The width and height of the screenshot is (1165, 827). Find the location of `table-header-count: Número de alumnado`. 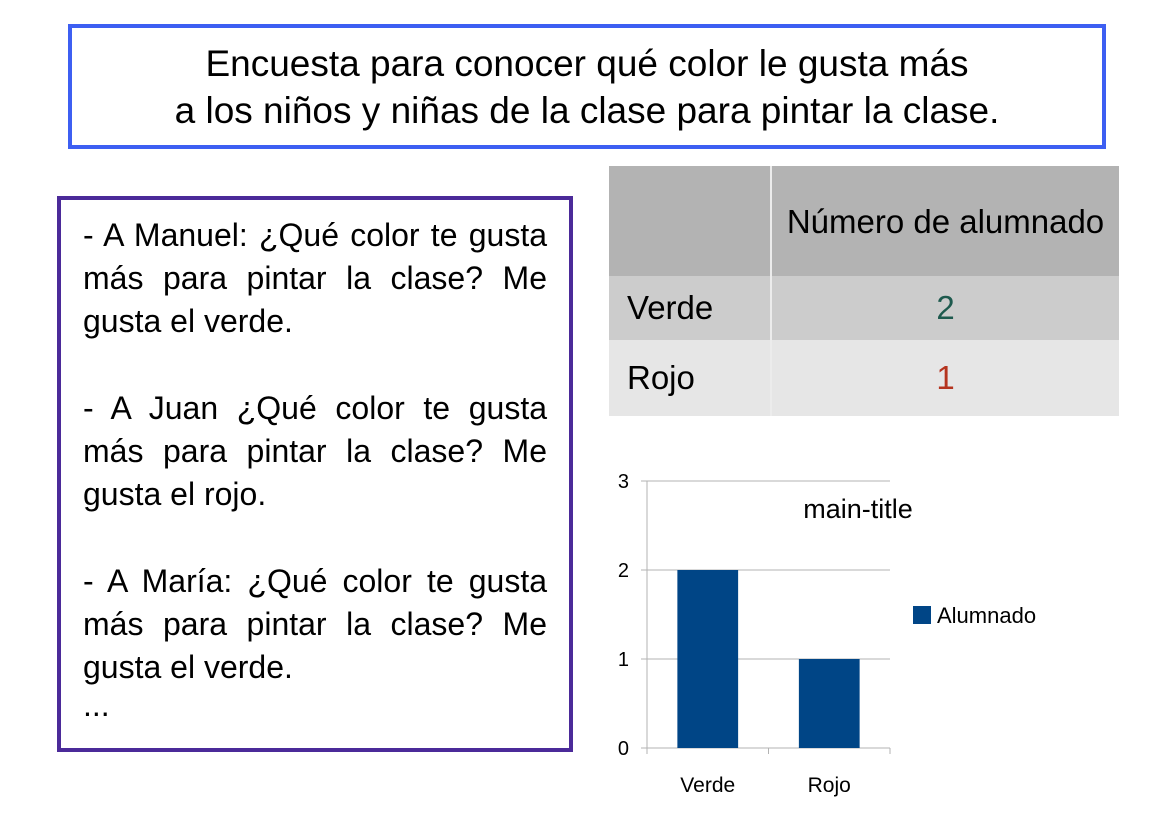

table-header-count: Número de alumnado is located at coordinates (945, 221).